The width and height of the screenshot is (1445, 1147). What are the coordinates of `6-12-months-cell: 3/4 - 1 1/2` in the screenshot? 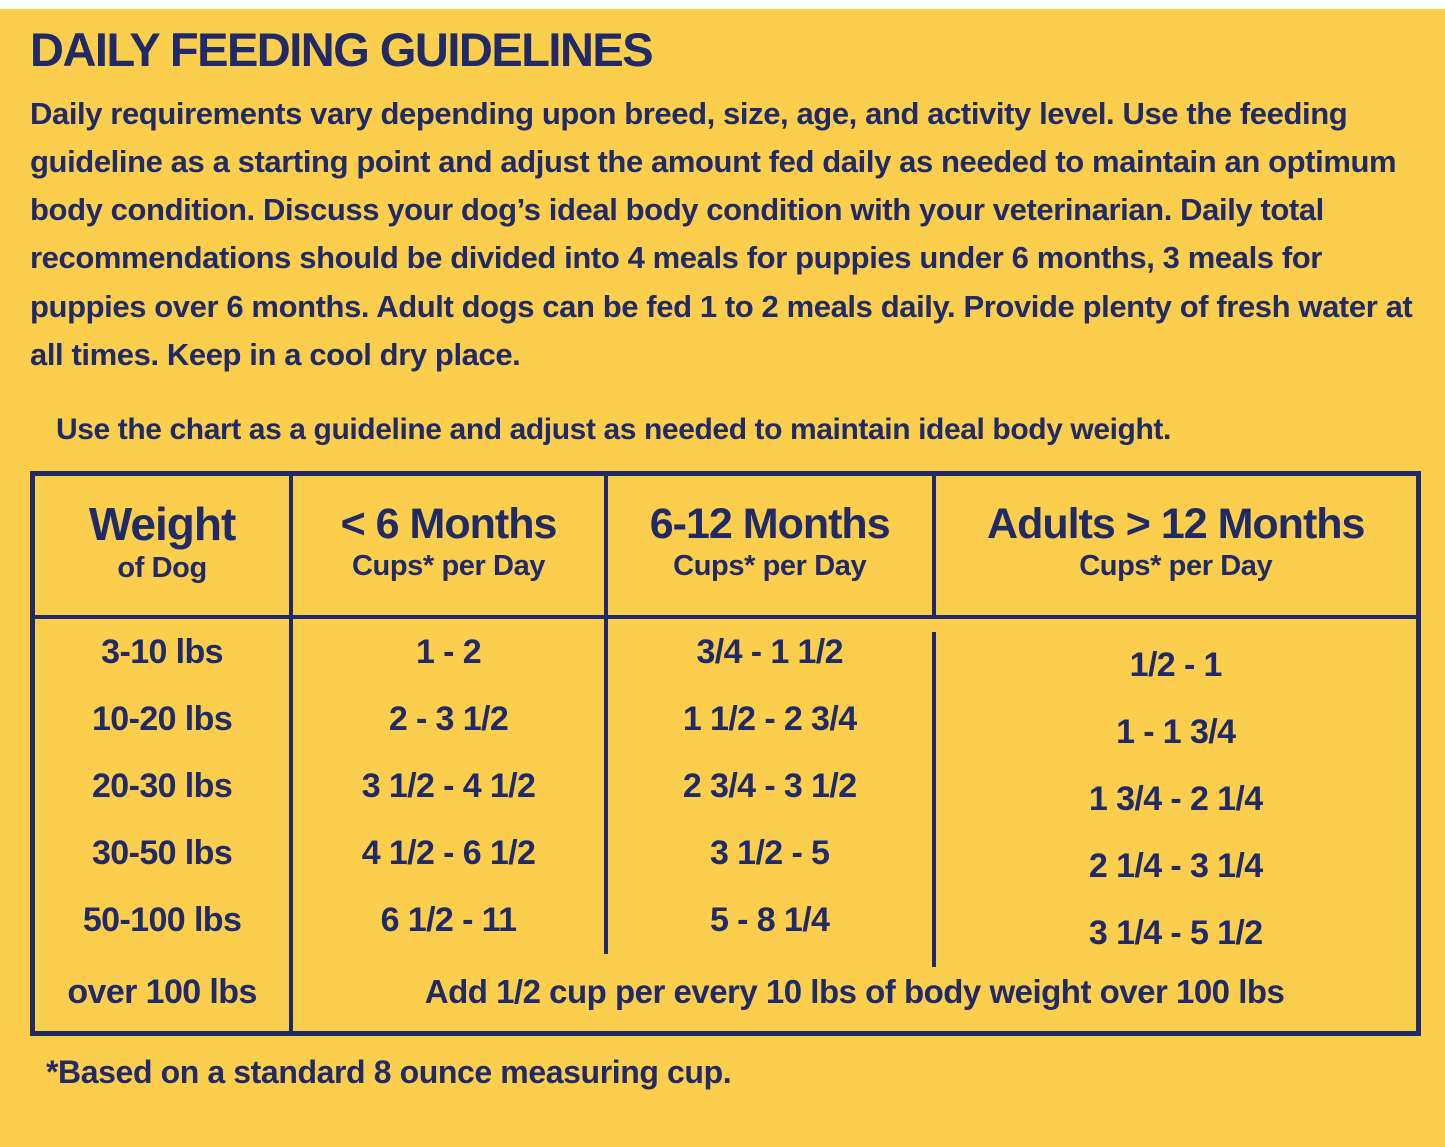 It's located at (767, 652).